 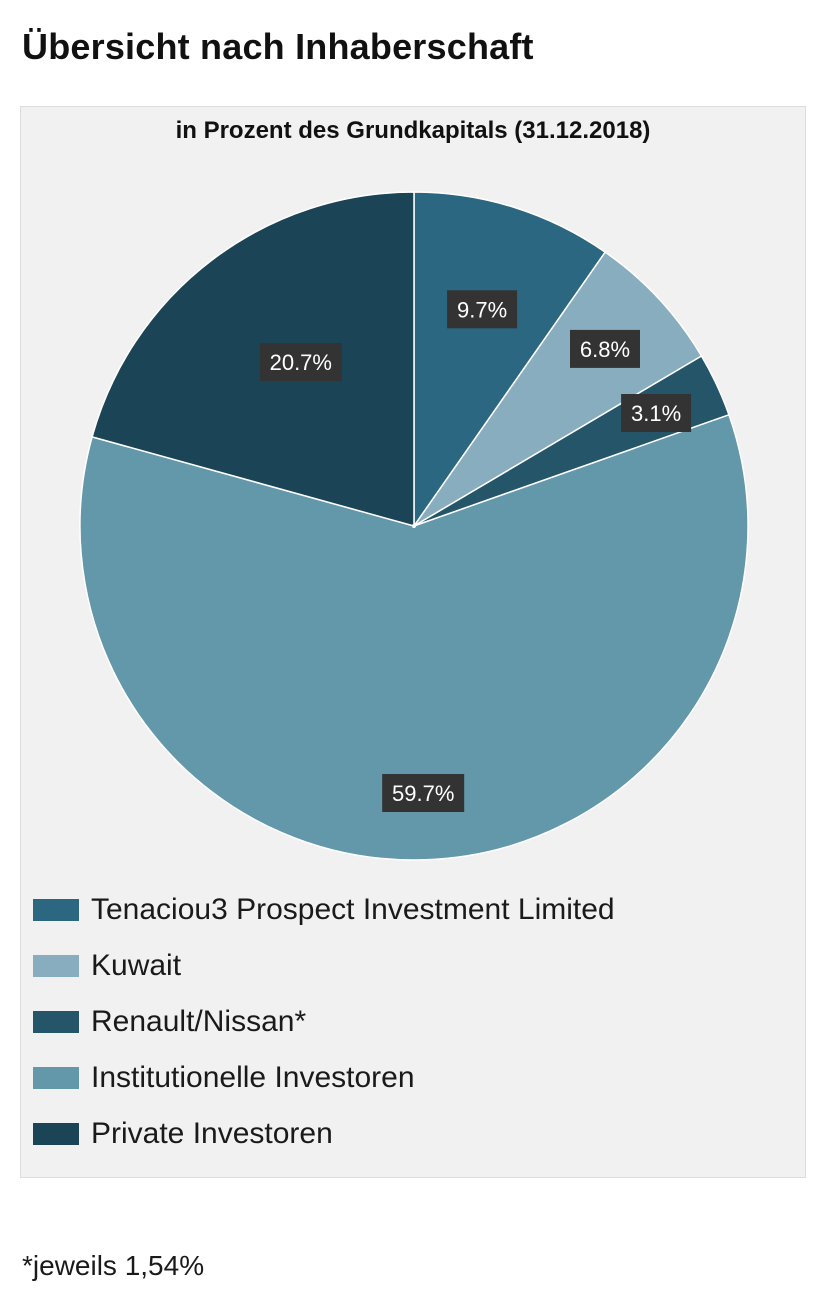 I want to click on value-label-text: 9.7%, so click(x=482, y=309).